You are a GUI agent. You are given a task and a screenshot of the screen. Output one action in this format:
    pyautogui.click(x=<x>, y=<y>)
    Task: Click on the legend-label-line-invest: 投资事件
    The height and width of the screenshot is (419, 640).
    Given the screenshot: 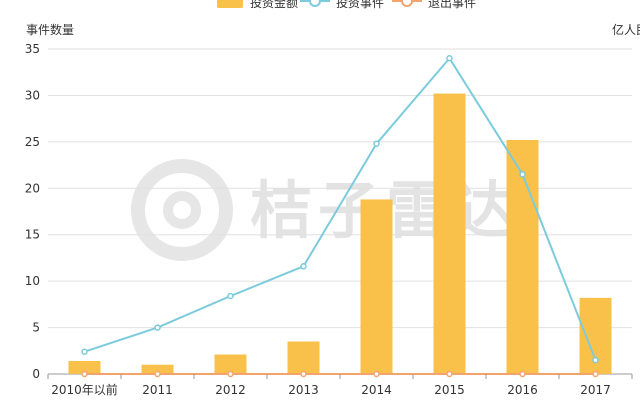 What is the action you would take?
    pyautogui.click(x=360, y=5)
    